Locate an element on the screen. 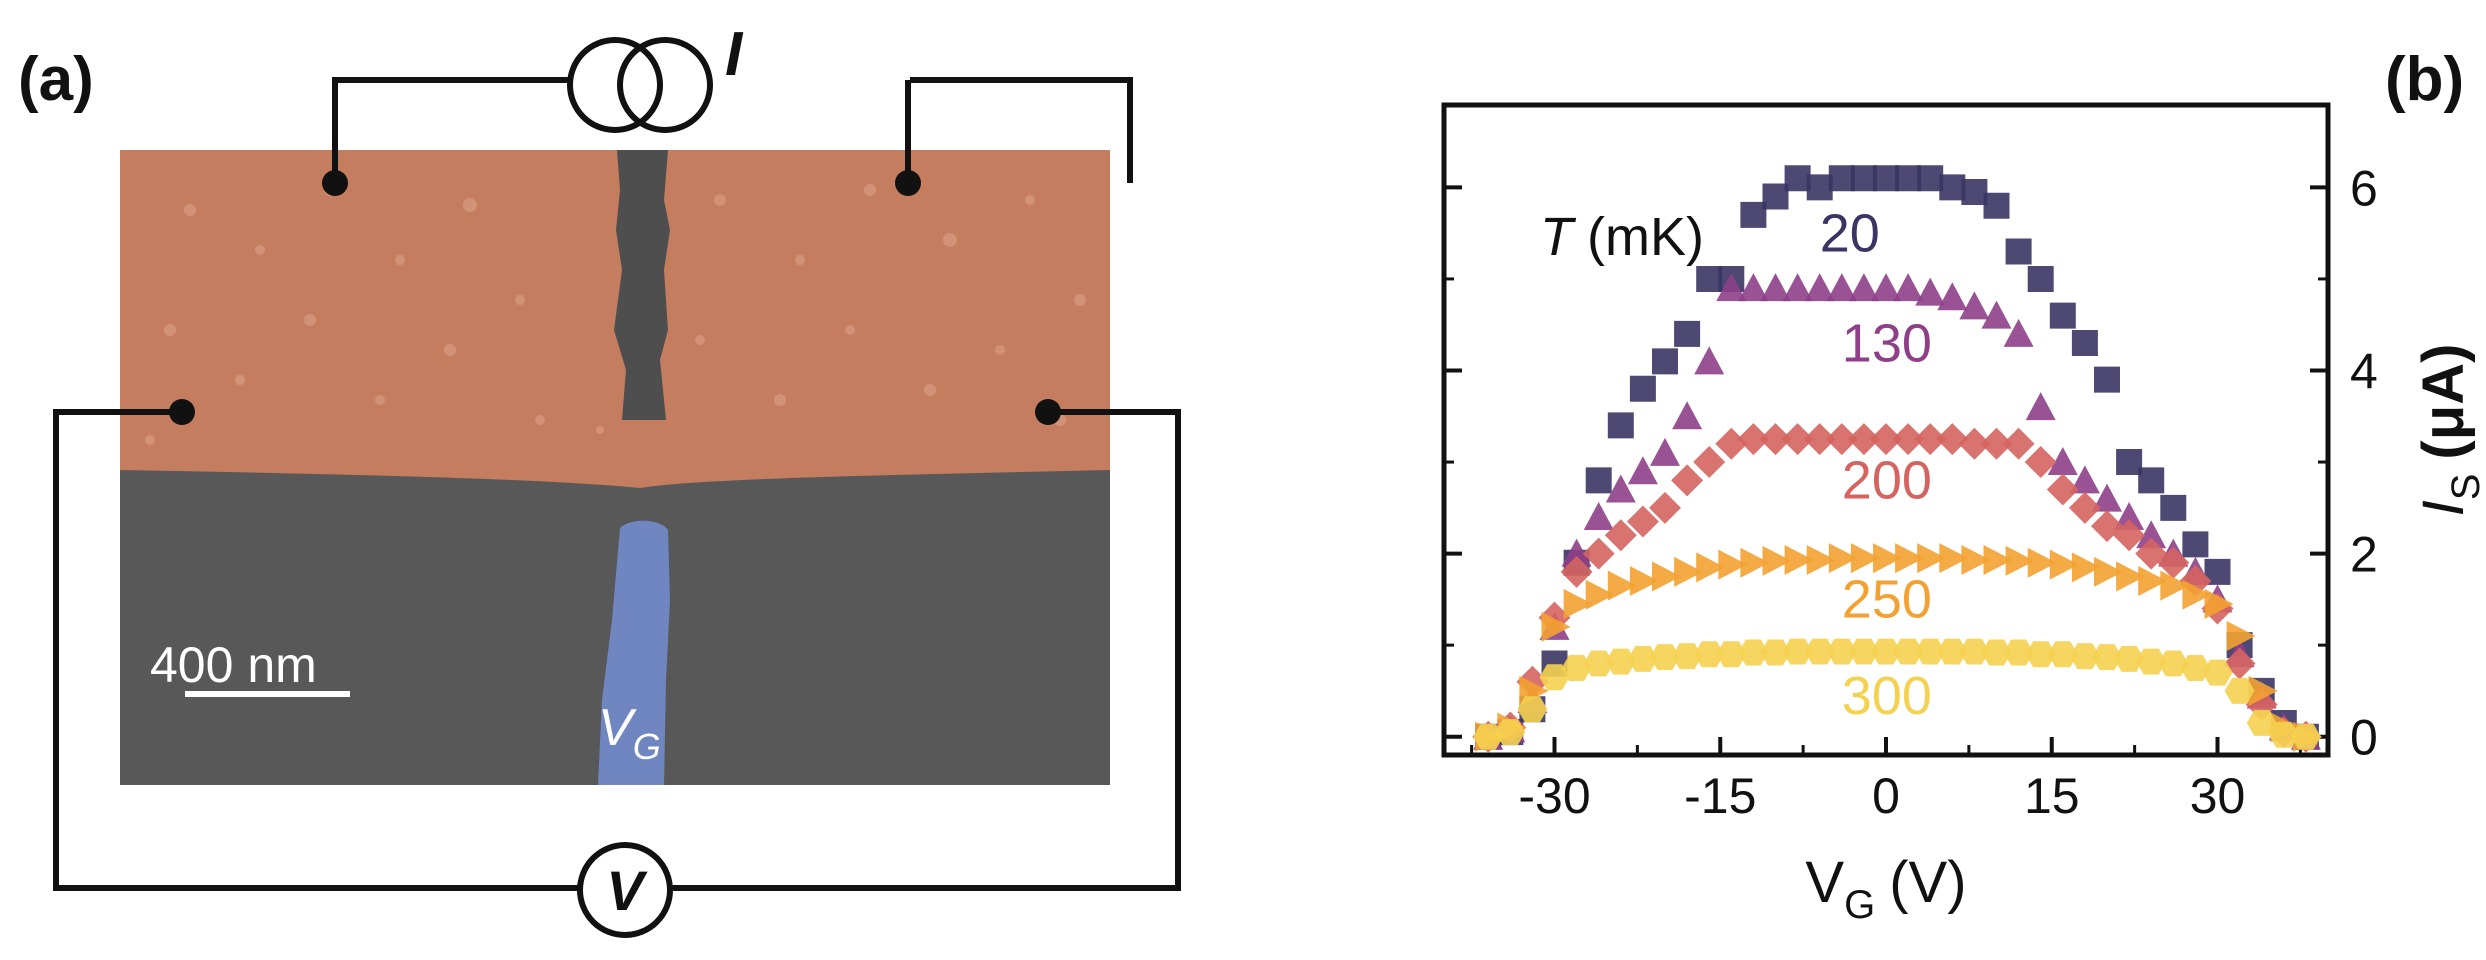 Image resolution: width=2486 pixels, height=960 pixels. y-tick-label: 6 is located at coordinates (2364, 188).